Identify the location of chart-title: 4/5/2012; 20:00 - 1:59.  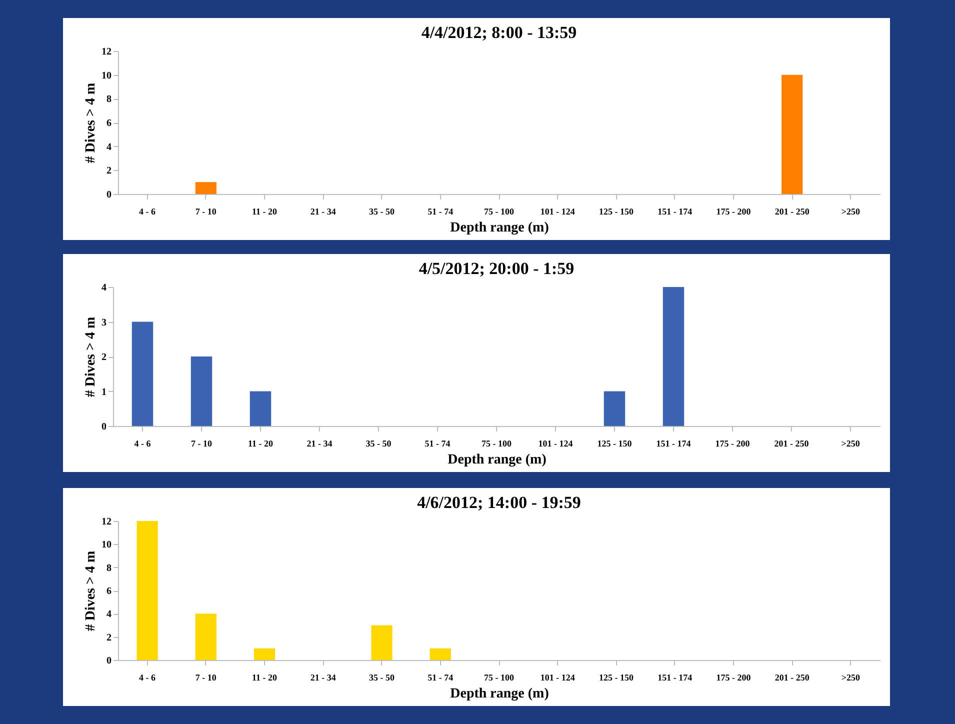
(496, 268).